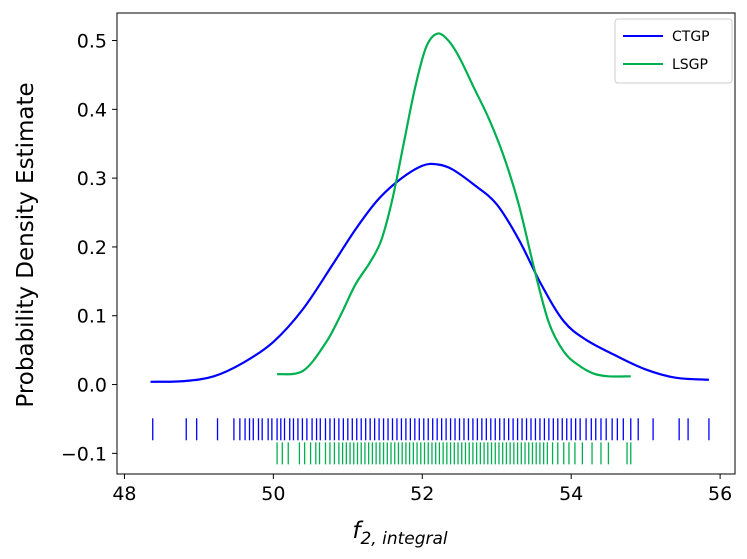 The width and height of the screenshot is (747, 559). I want to click on x-tick-label: 54, so click(571, 494).